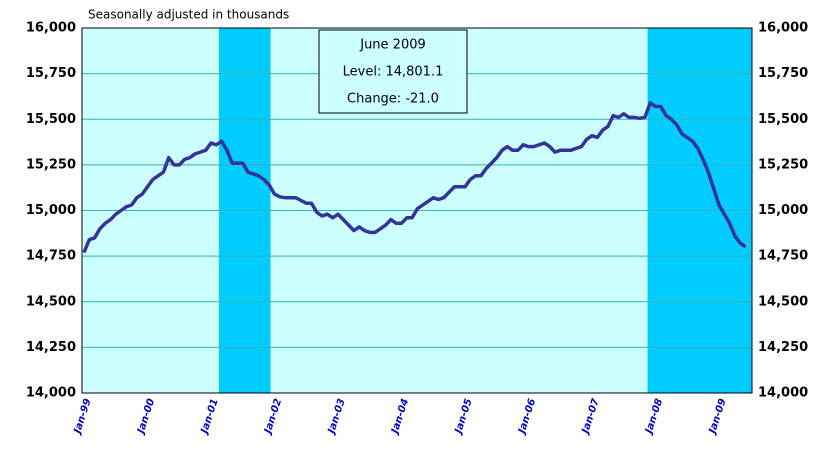 The image size is (827, 451). I want to click on annotation-text: Change: -21.0, so click(393, 99).